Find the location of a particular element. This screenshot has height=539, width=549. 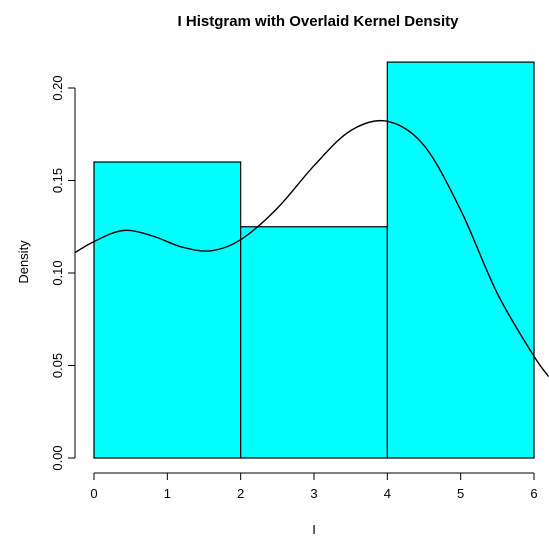

x-axis: 0 1 2 3 4 5 6 is located at coordinates (314, 486).